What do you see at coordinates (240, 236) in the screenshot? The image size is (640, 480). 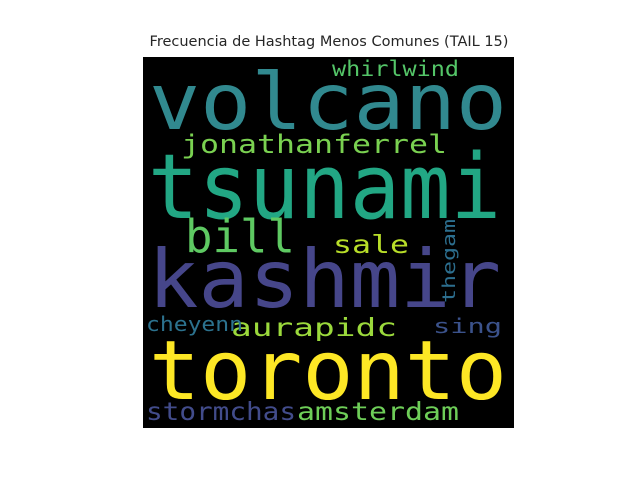 I see `word-bill: bill` at bounding box center [240, 236].